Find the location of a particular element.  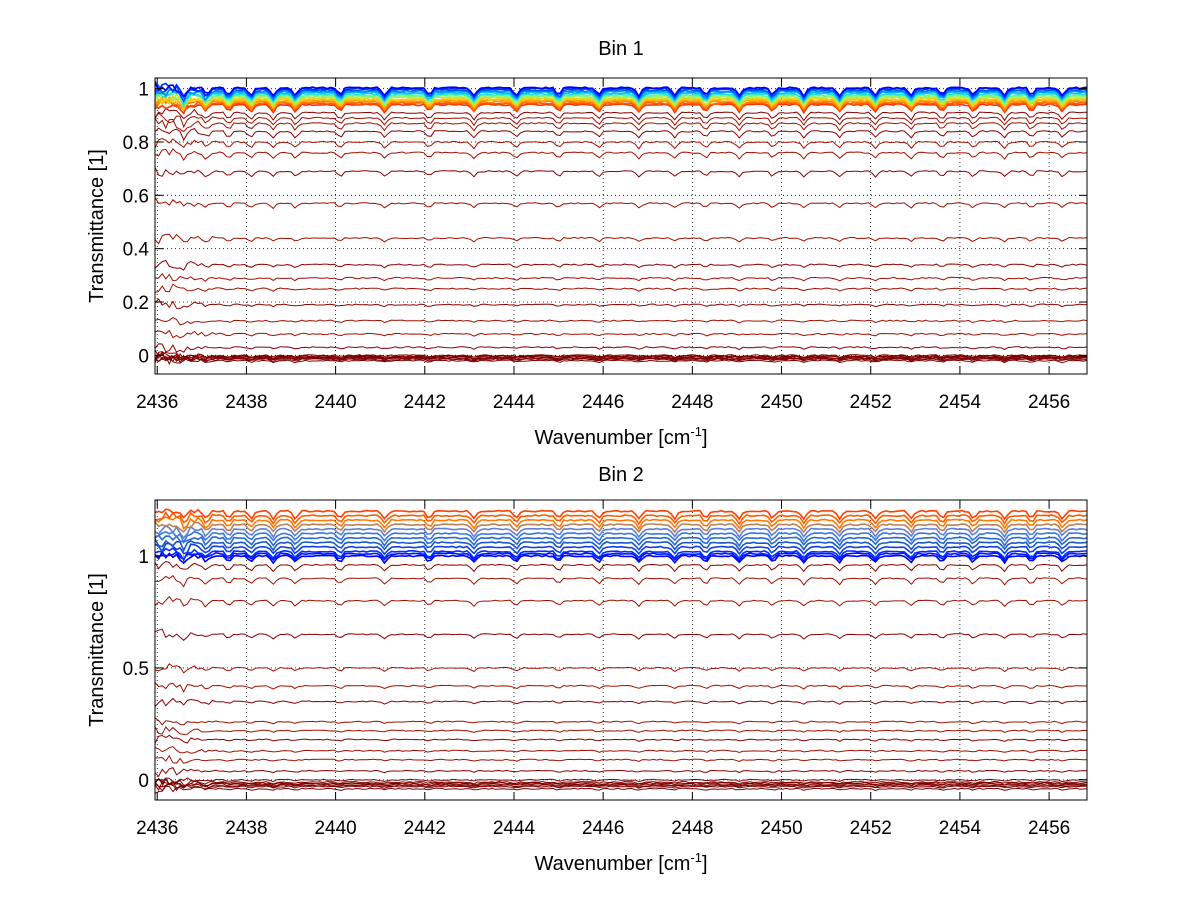

y-tick-label: 0.5 is located at coordinates (136, 669).